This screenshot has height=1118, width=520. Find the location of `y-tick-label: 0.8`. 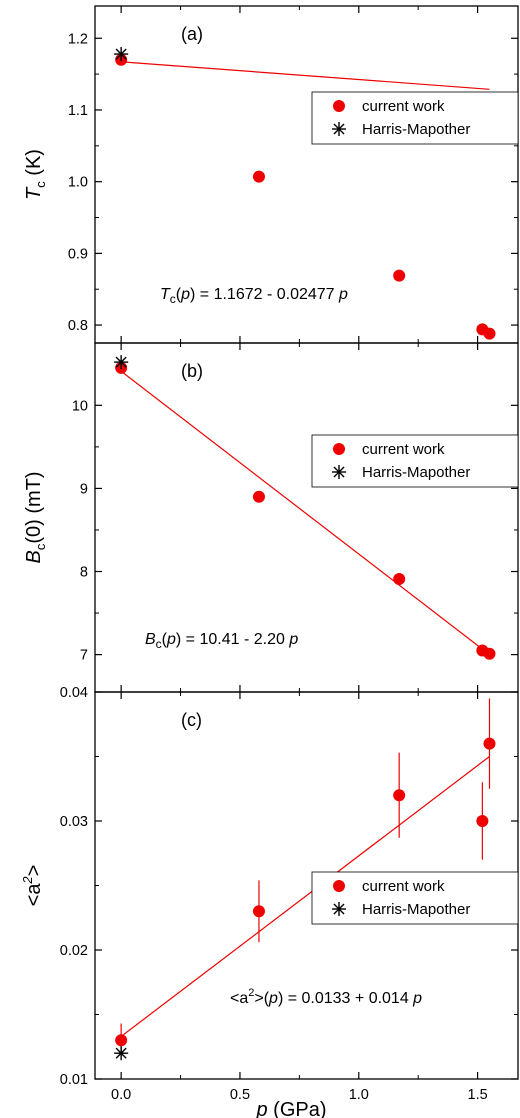

y-tick-label: 0.8 is located at coordinates (78, 326).